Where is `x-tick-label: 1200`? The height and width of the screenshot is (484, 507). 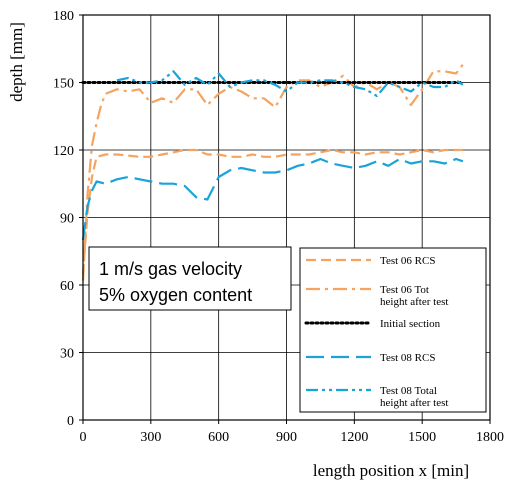
x-tick-label: 1200 is located at coordinates (354, 437).